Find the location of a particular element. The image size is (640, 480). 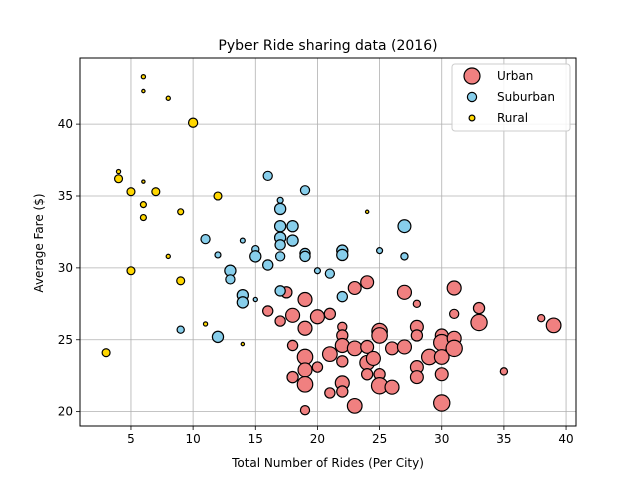

y-tick-label: 40 is located at coordinates (65, 124).